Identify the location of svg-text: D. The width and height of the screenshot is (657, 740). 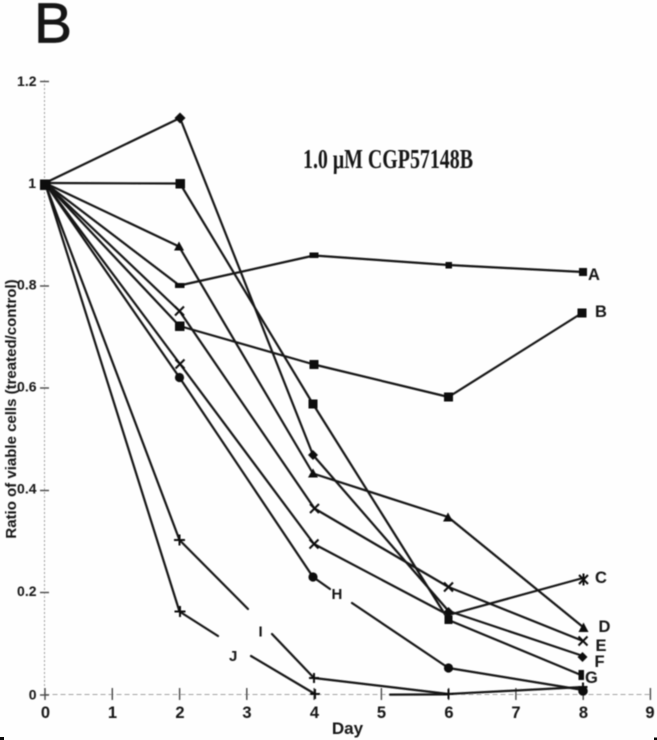
(605, 627).